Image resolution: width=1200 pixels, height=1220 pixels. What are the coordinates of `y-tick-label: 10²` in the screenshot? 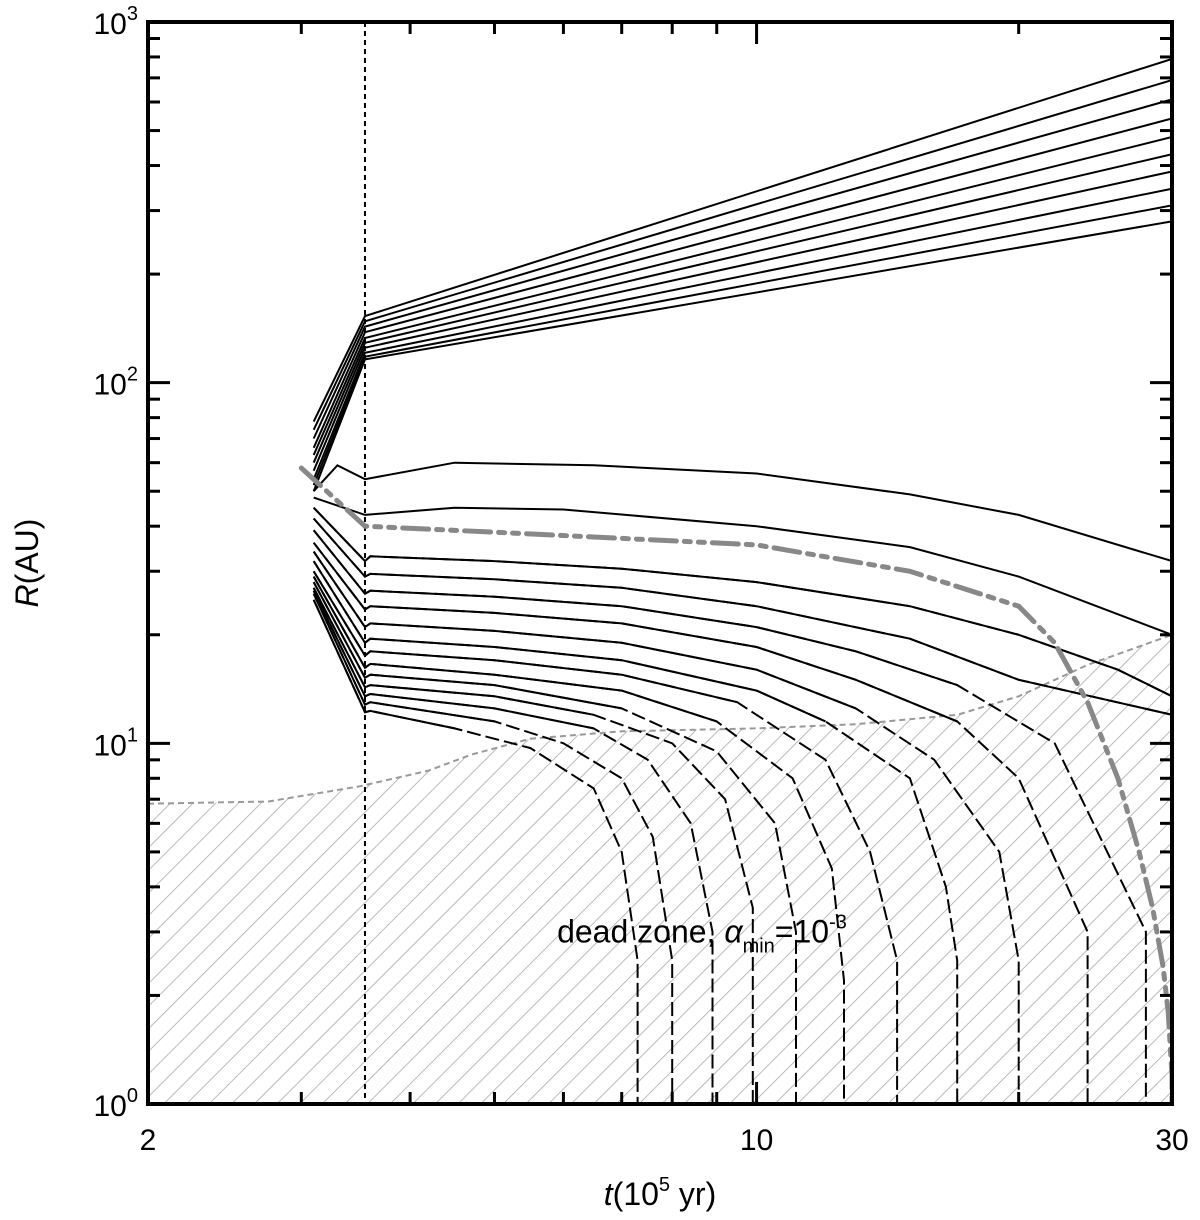 It's located at (116, 383).